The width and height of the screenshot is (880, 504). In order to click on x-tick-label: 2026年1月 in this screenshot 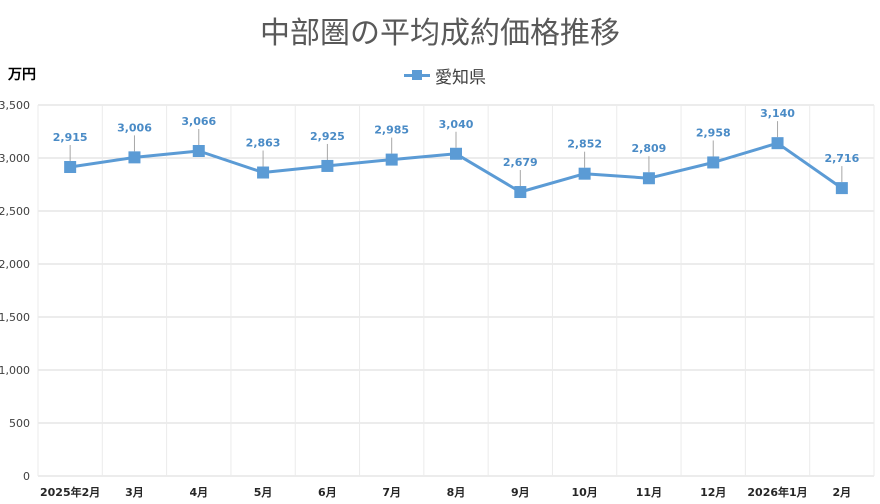, I will do `click(777, 492)`.